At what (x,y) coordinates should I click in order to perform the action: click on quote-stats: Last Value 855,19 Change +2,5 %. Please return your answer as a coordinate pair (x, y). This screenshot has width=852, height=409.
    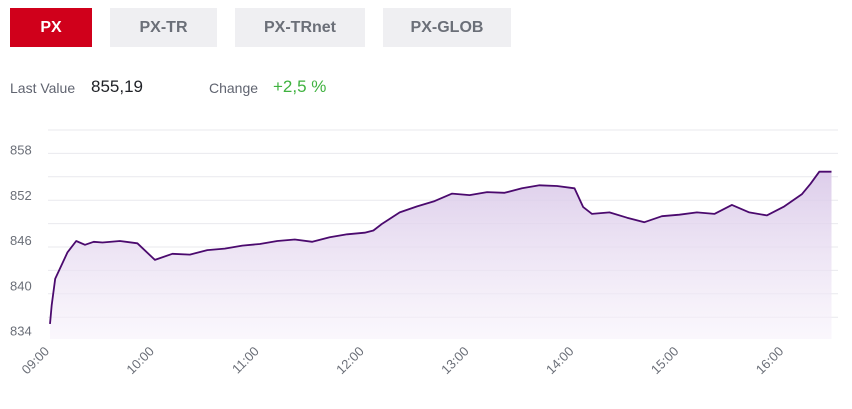
    Looking at the image, I should click on (426, 87).